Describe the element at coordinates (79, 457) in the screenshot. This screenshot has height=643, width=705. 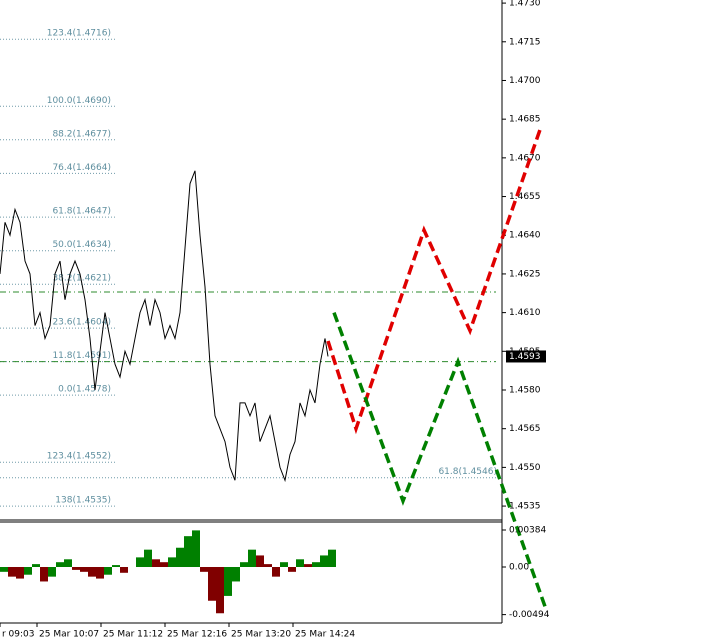
I see `fib-label: 123.4(1.4552)` at that location.